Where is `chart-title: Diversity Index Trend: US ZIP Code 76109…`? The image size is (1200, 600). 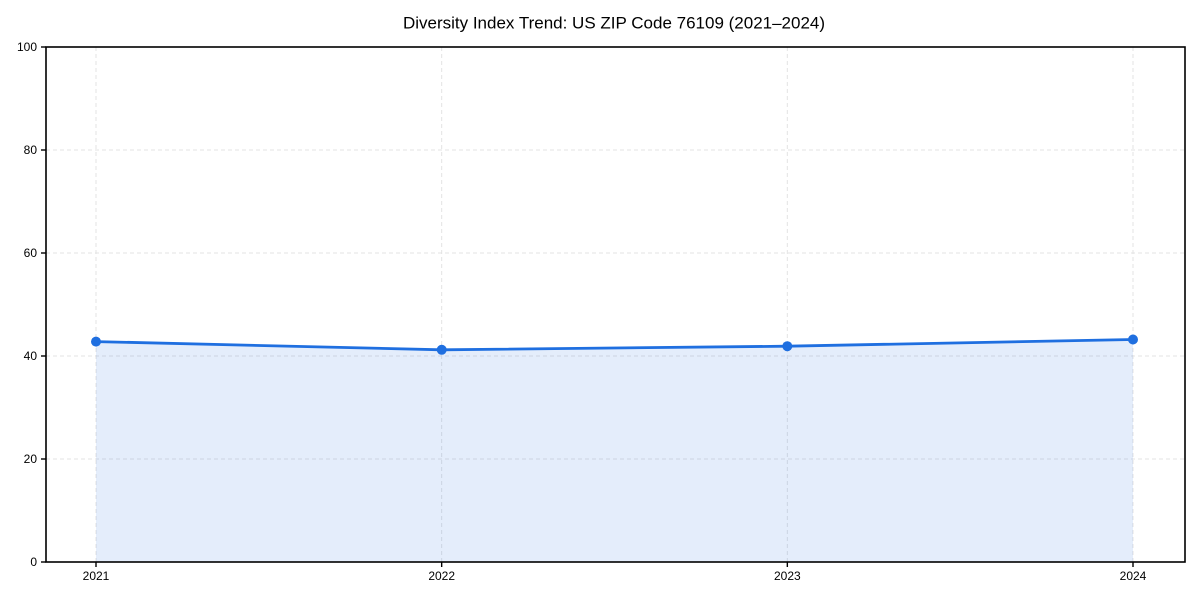 chart-title: Diversity Index Trend: US ZIP Code 76109… is located at coordinates (614, 23).